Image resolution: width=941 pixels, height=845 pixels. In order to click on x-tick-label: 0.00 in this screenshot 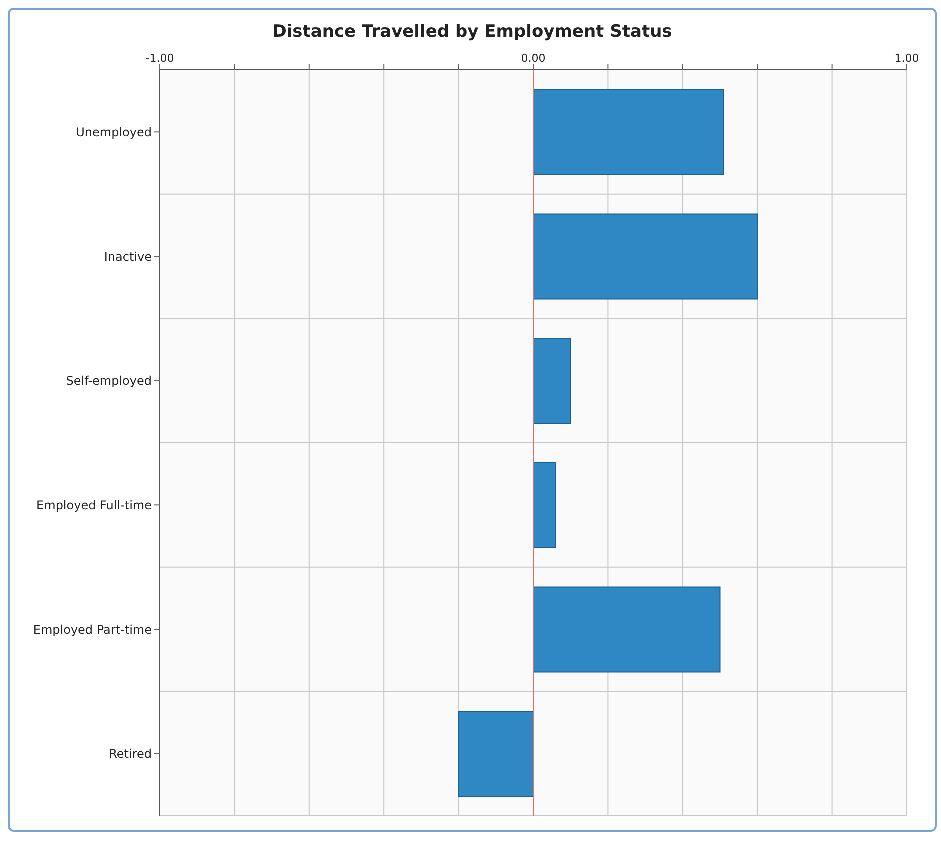, I will do `click(533, 58)`.